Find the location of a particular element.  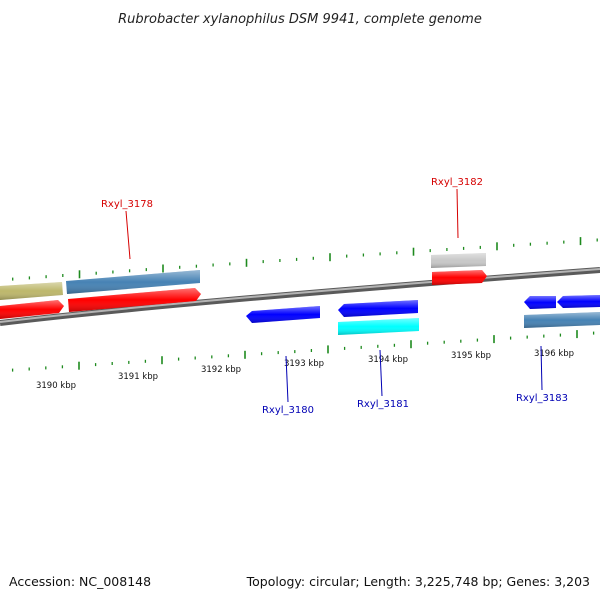

gene-blue-rxyl3180 is located at coordinates (283, 314).